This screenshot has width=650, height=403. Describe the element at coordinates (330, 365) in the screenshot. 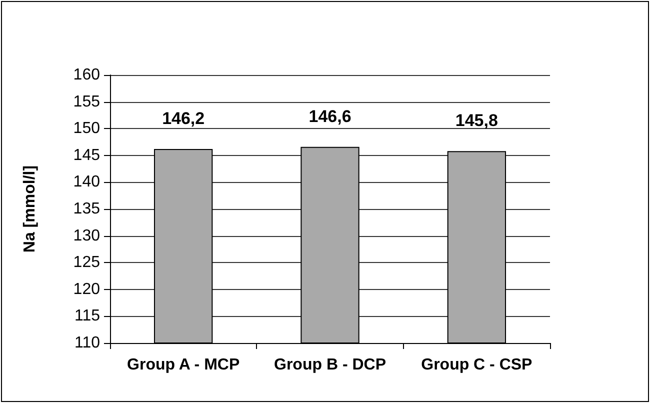

I see `x-tick-label: Group B - DCP` at that location.